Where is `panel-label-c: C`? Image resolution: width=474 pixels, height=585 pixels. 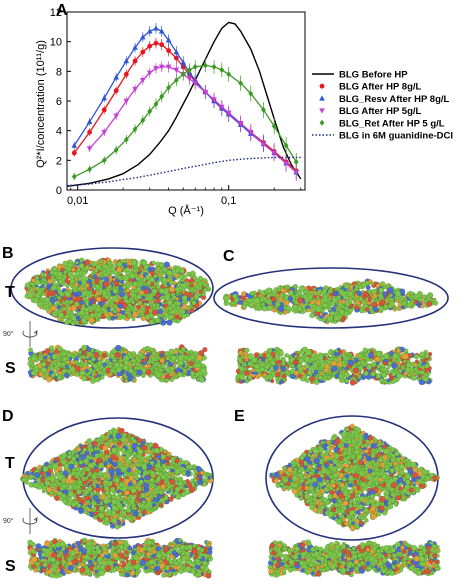 panel-label-c: C is located at coordinates (229, 256).